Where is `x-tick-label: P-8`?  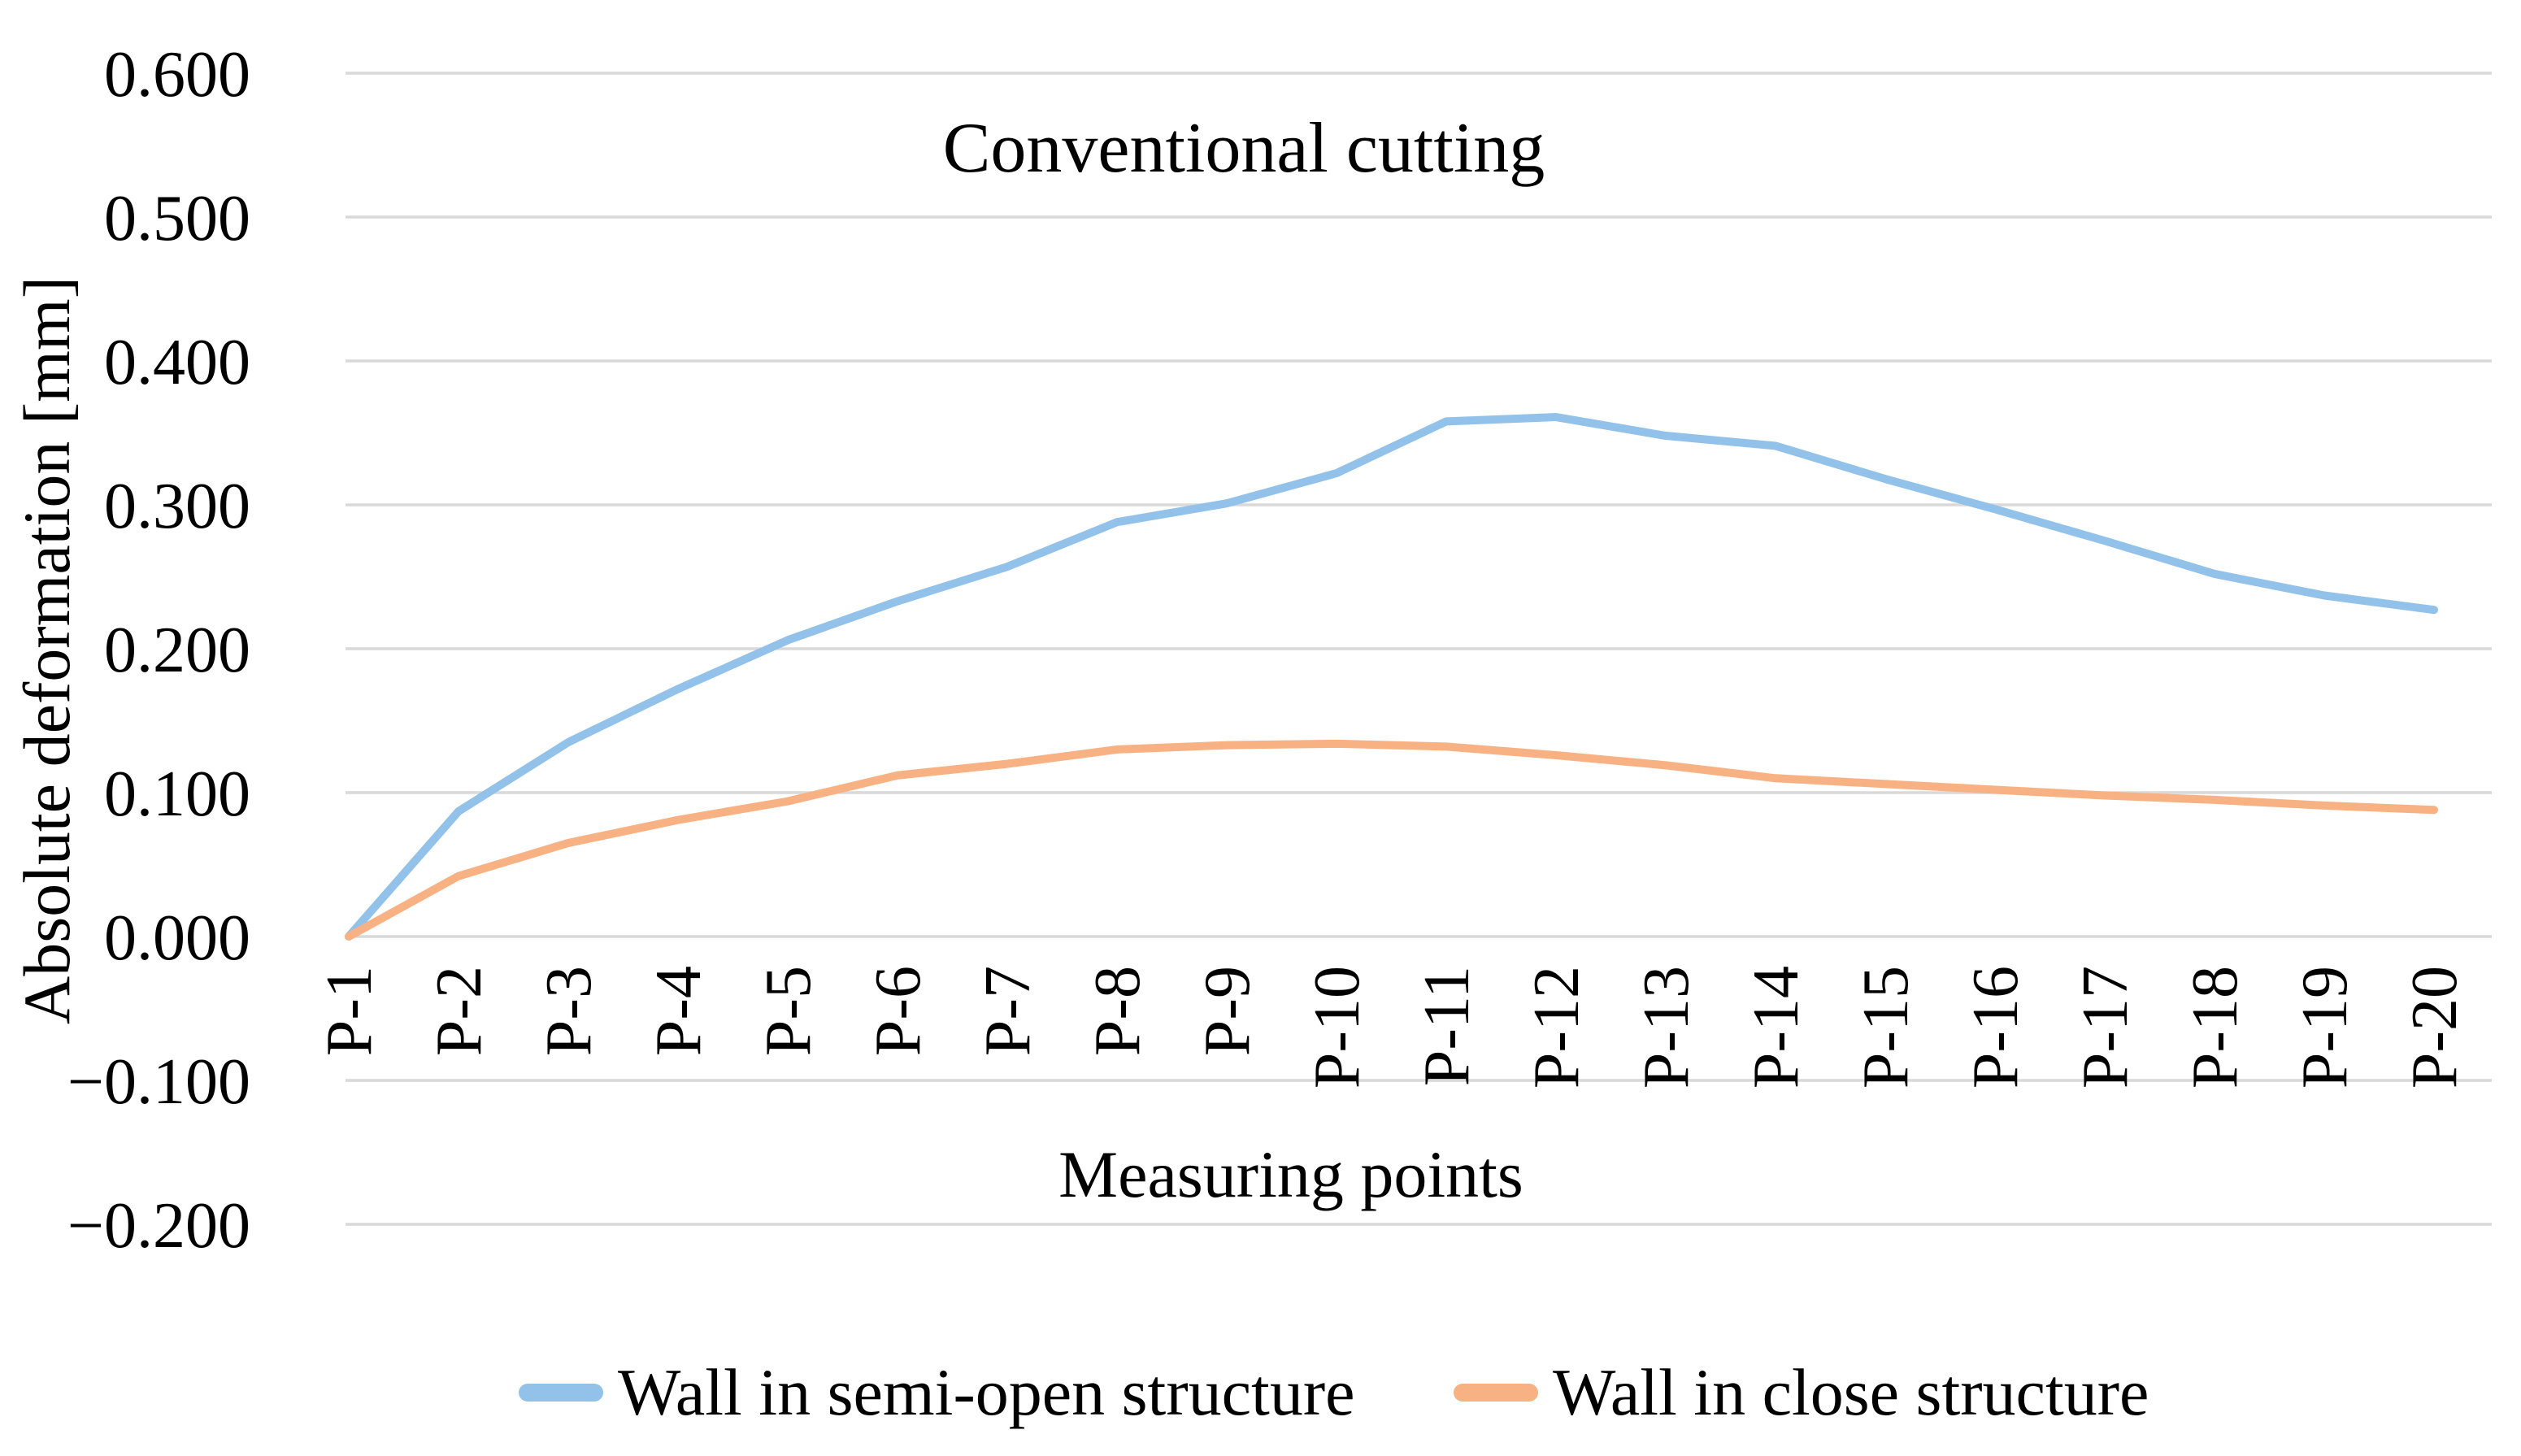
x-tick-label: P-8 is located at coordinates (1118, 1011).